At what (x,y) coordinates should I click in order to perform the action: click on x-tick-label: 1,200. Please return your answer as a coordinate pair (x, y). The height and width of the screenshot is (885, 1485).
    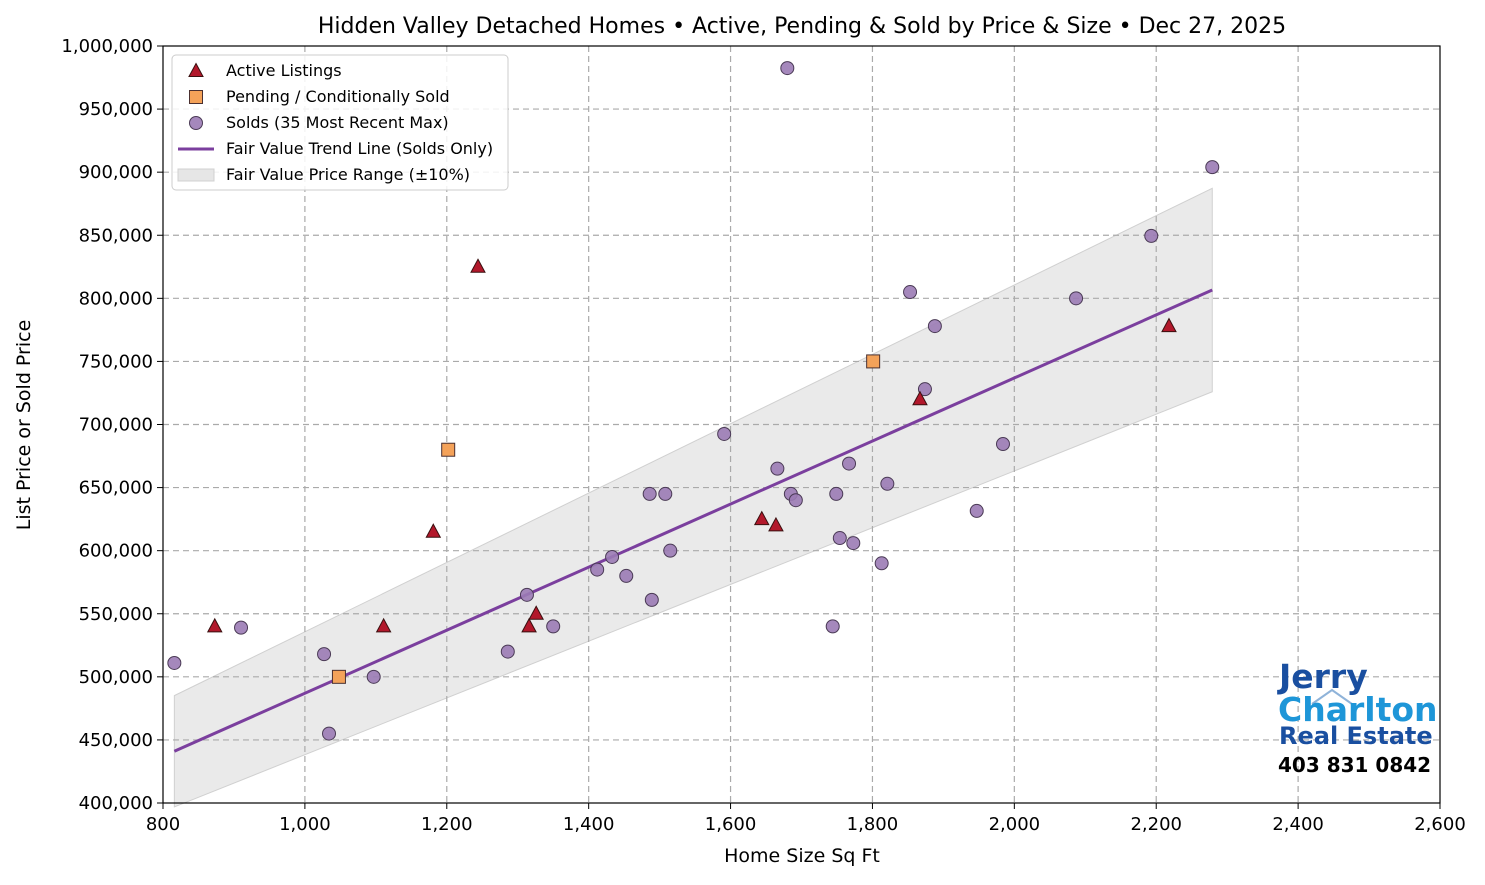
    Looking at the image, I should click on (447, 824).